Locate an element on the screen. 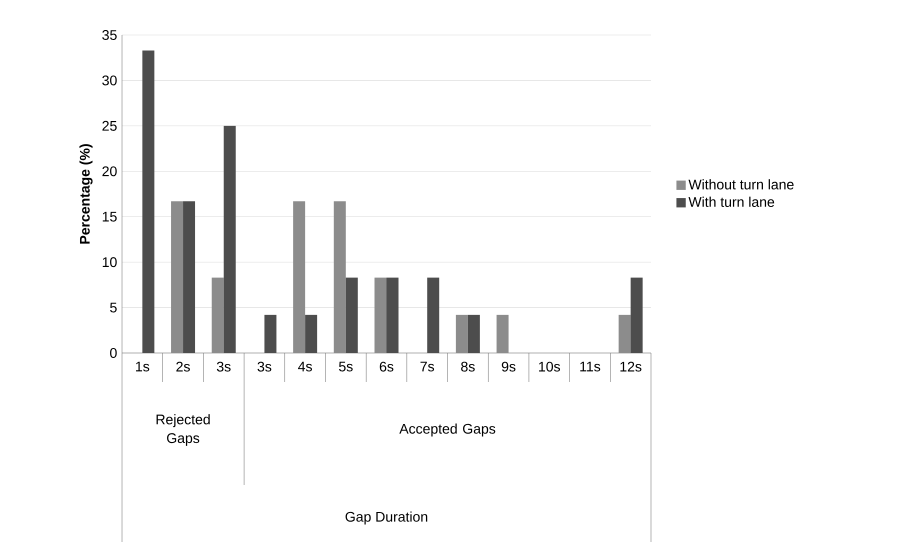  x-tick-label: 5s is located at coordinates (345, 367).